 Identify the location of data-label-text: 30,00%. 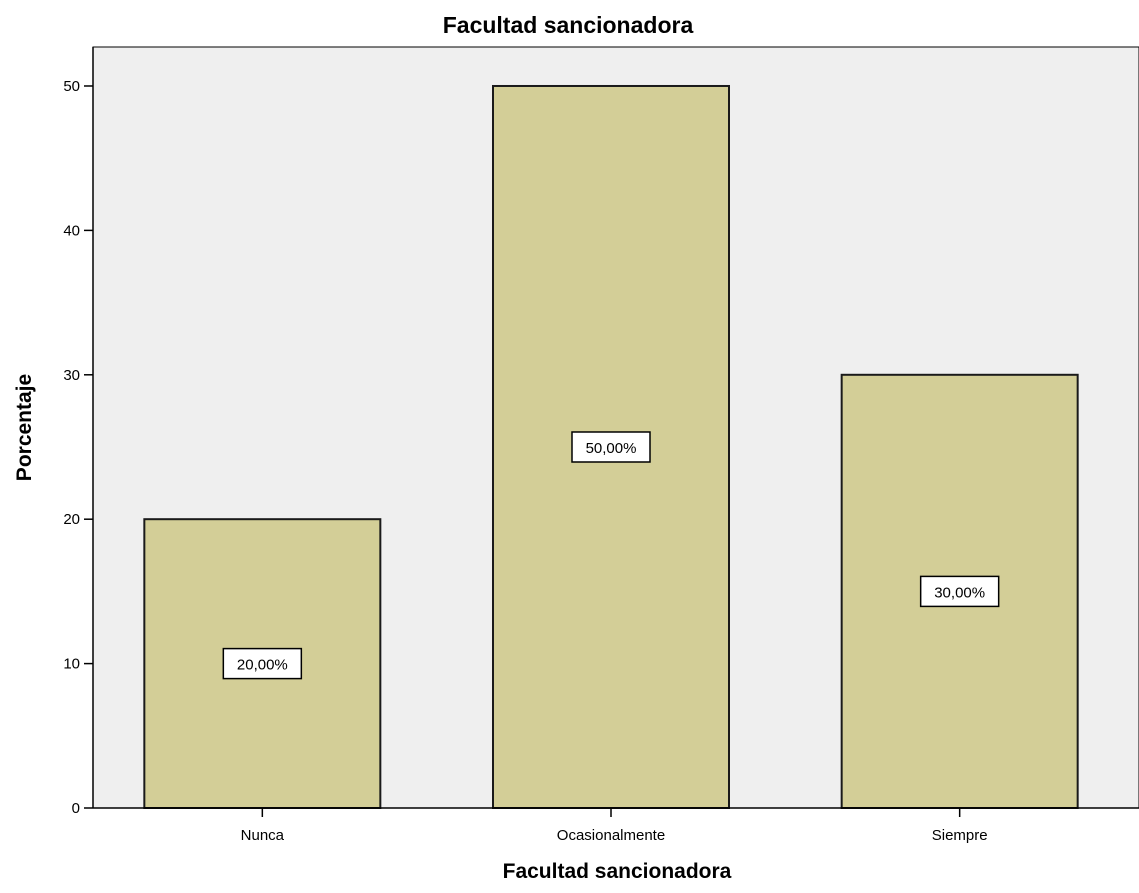
(959, 592).